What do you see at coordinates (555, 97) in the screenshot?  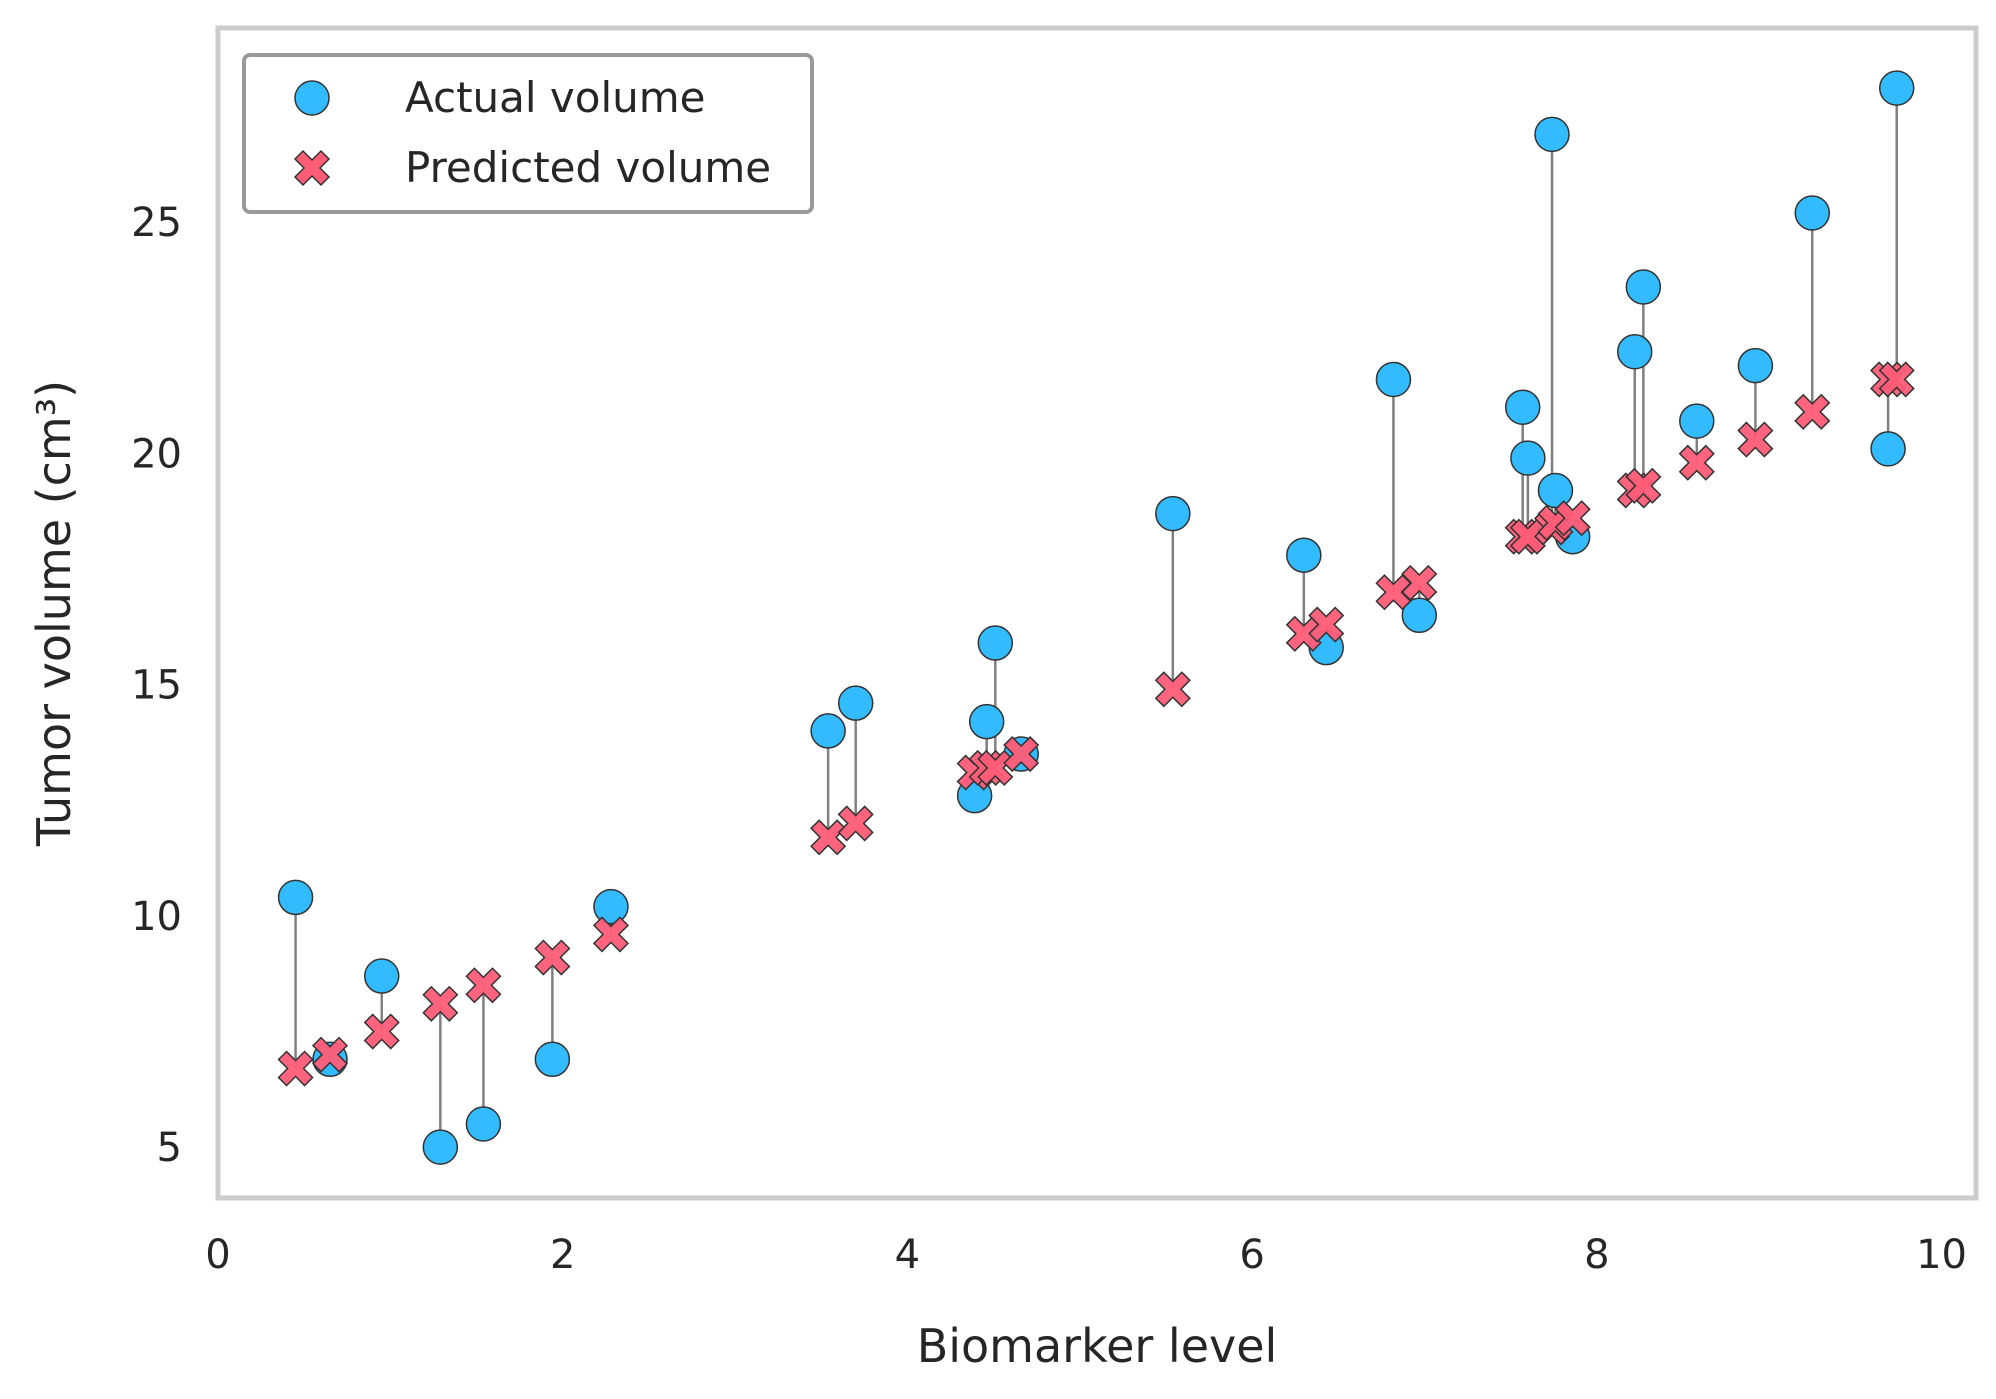 I see `legend-actual-label: Actual volume` at bounding box center [555, 97].